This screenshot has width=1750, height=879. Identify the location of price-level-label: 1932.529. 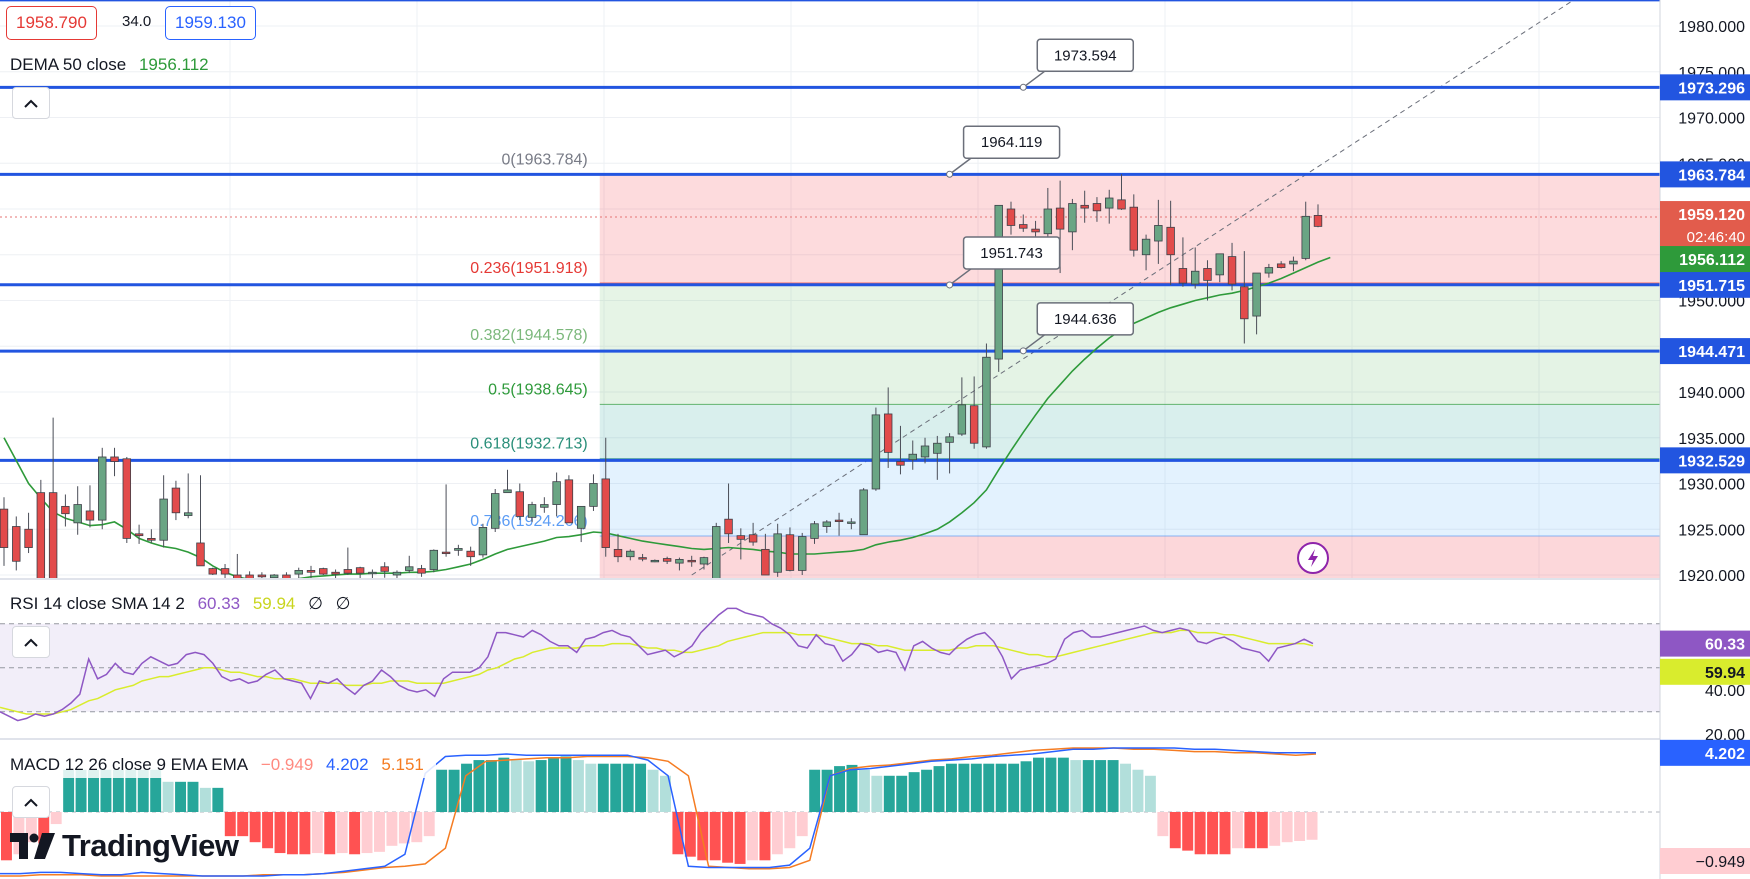
(1711, 461).